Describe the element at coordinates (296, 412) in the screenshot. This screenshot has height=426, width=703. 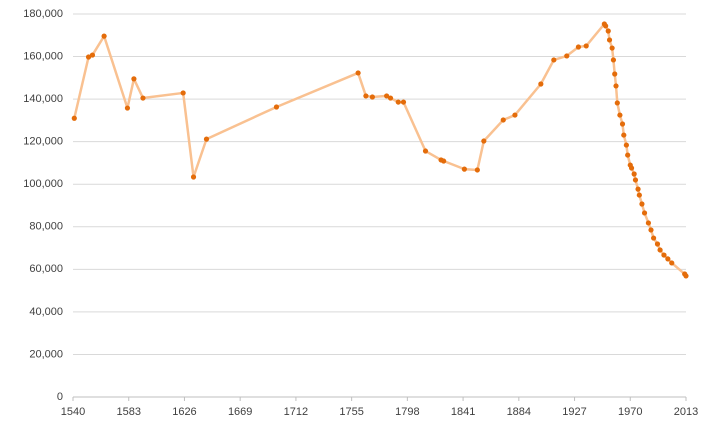
I see `x-tick-label: 1712` at that location.